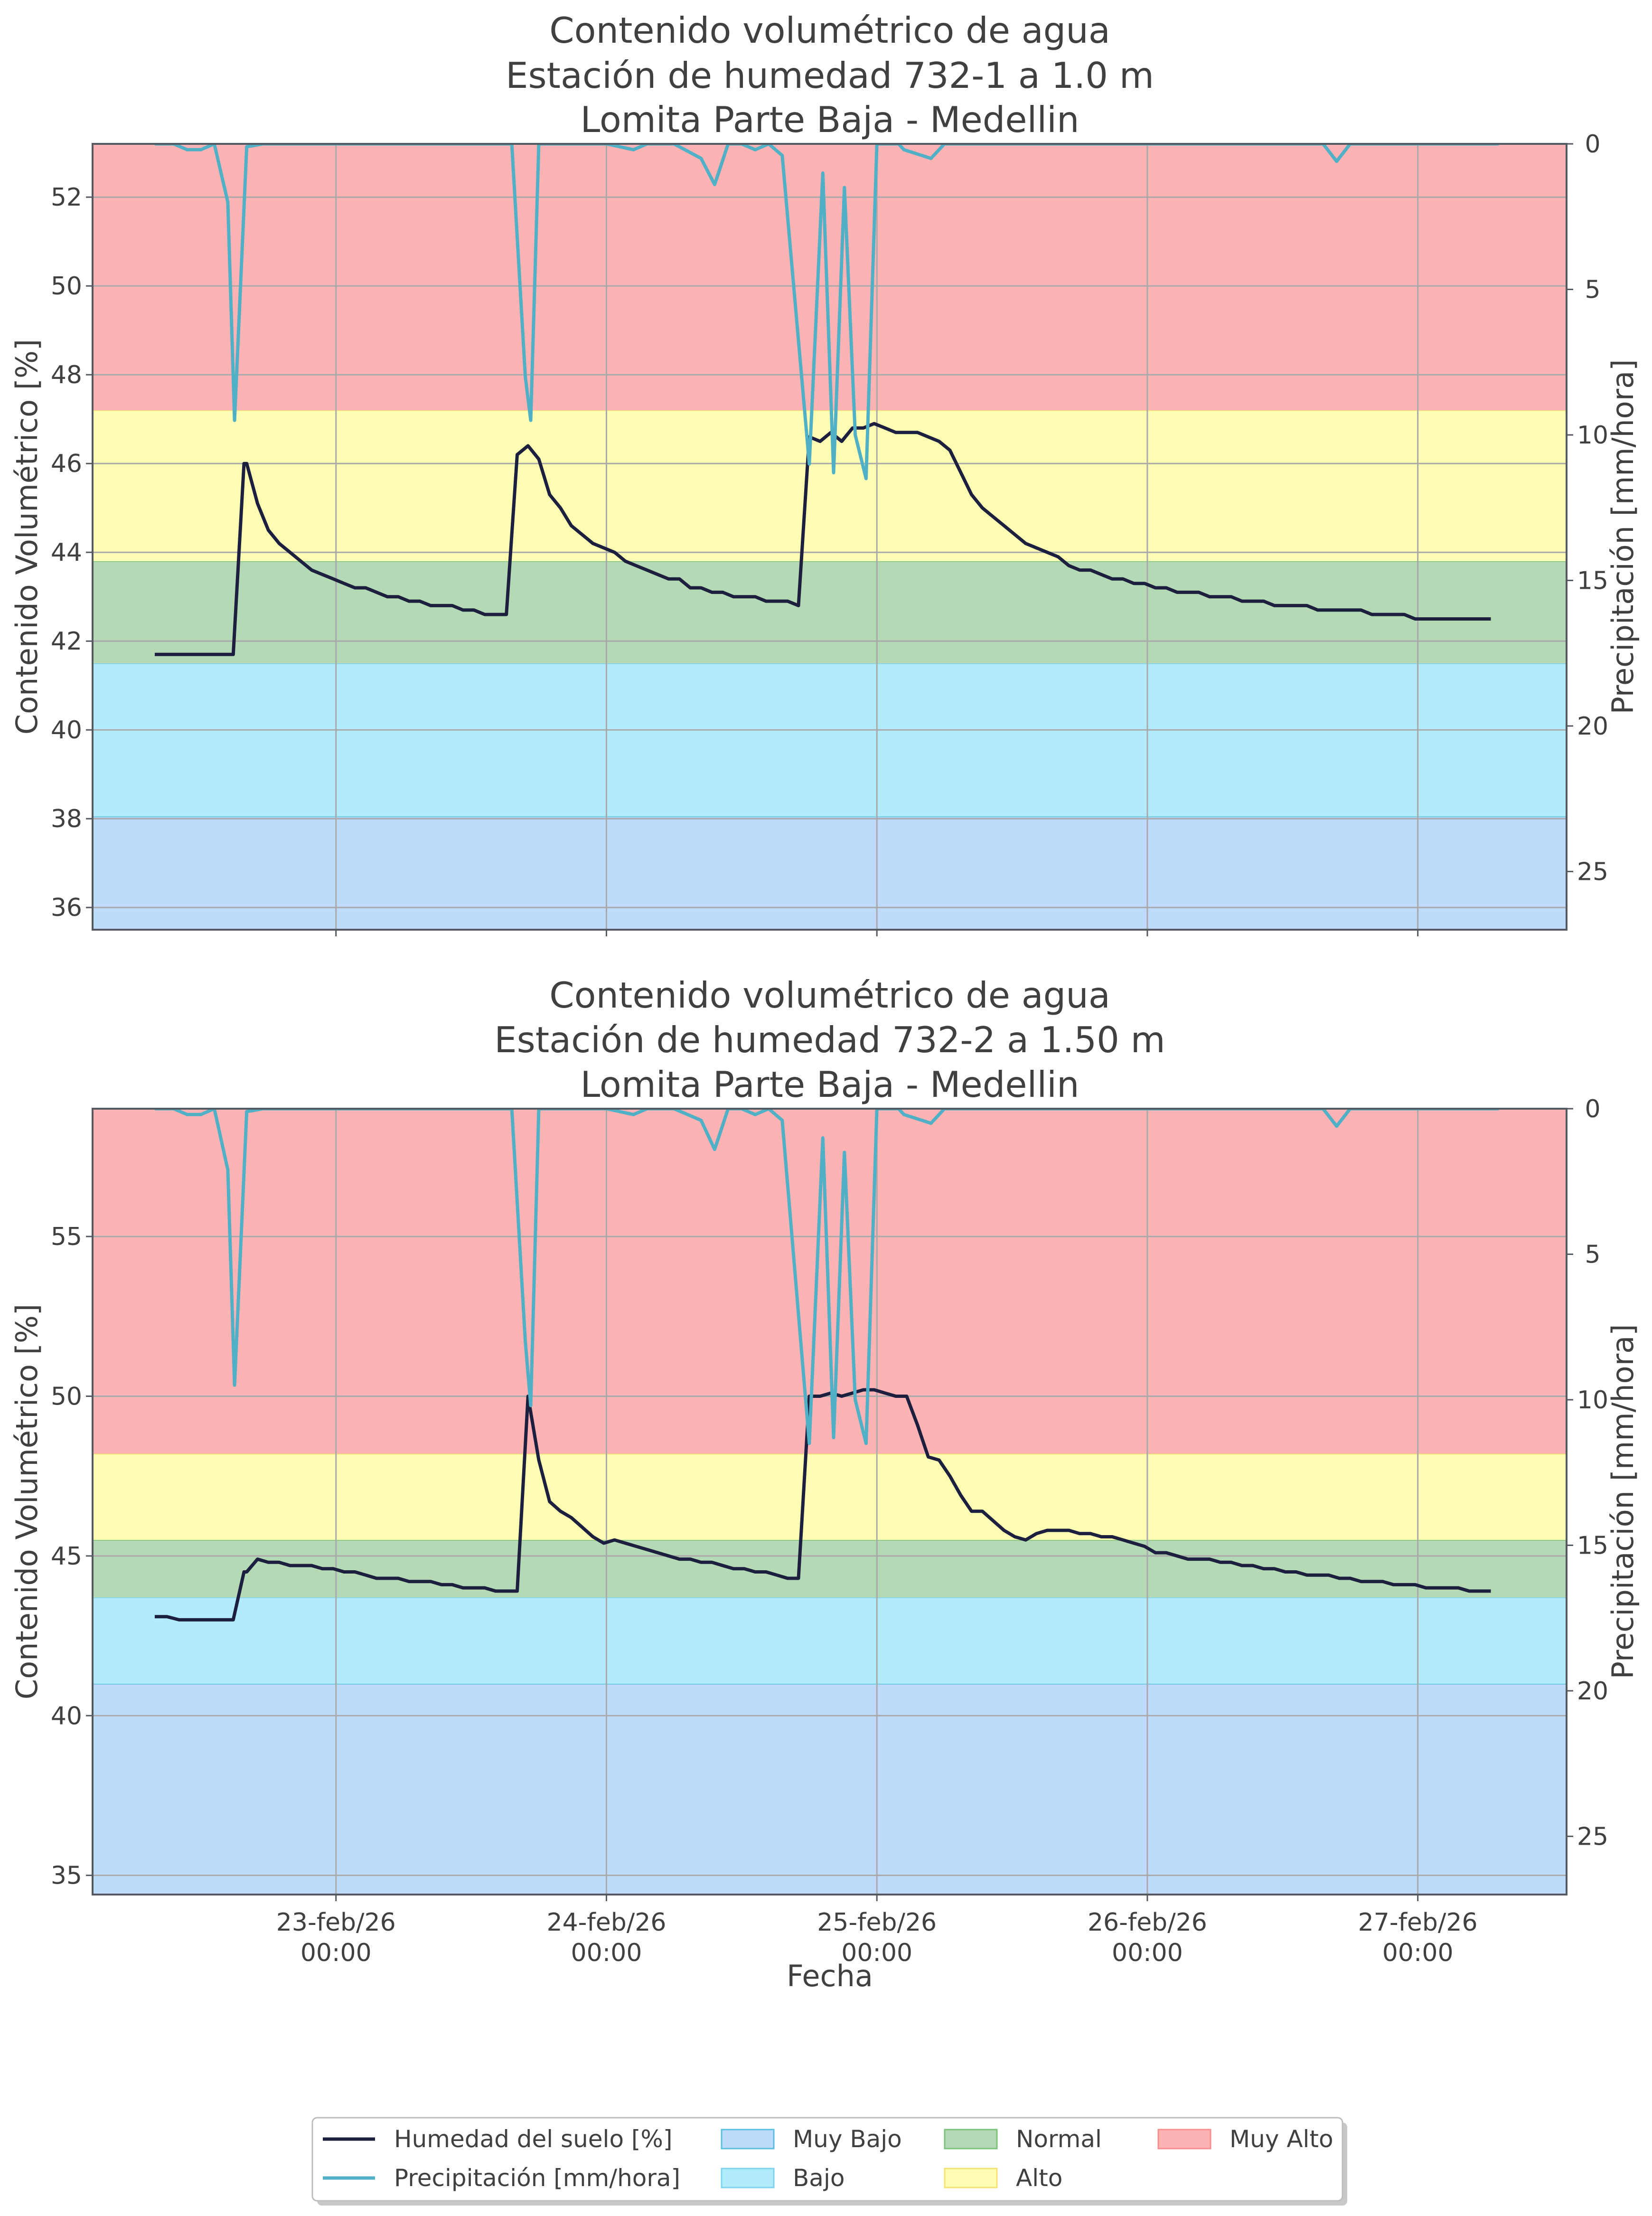  I want to click on chart-title-line: Estación de humedad 732-2 a 1.50 m, so click(829, 1040).